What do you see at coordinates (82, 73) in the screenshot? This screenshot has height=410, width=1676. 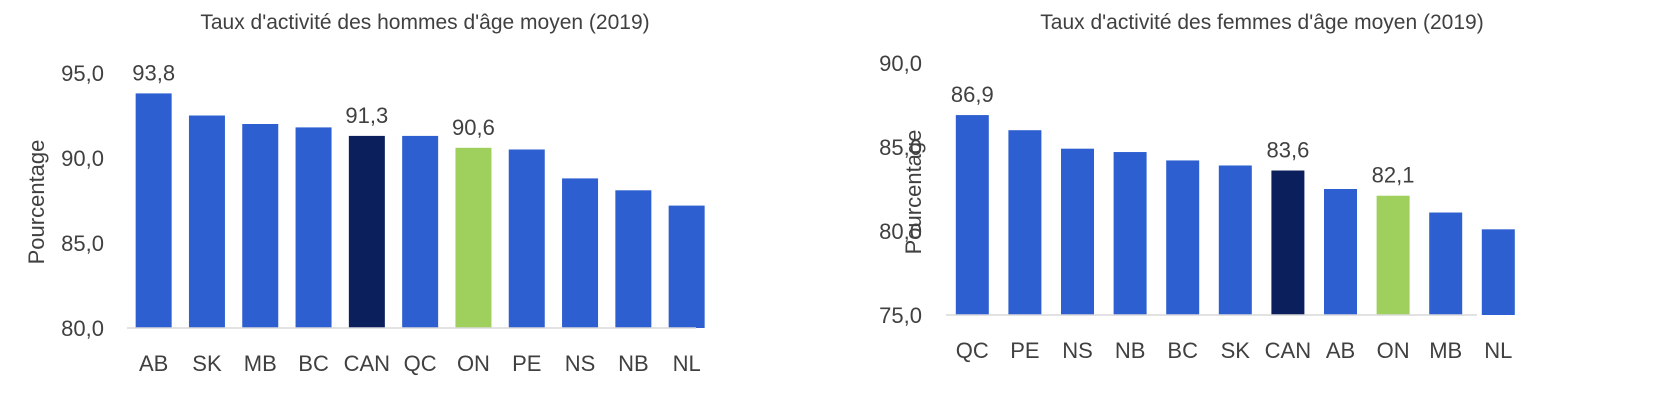 I see `y-tick-label: 95,0` at bounding box center [82, 73].